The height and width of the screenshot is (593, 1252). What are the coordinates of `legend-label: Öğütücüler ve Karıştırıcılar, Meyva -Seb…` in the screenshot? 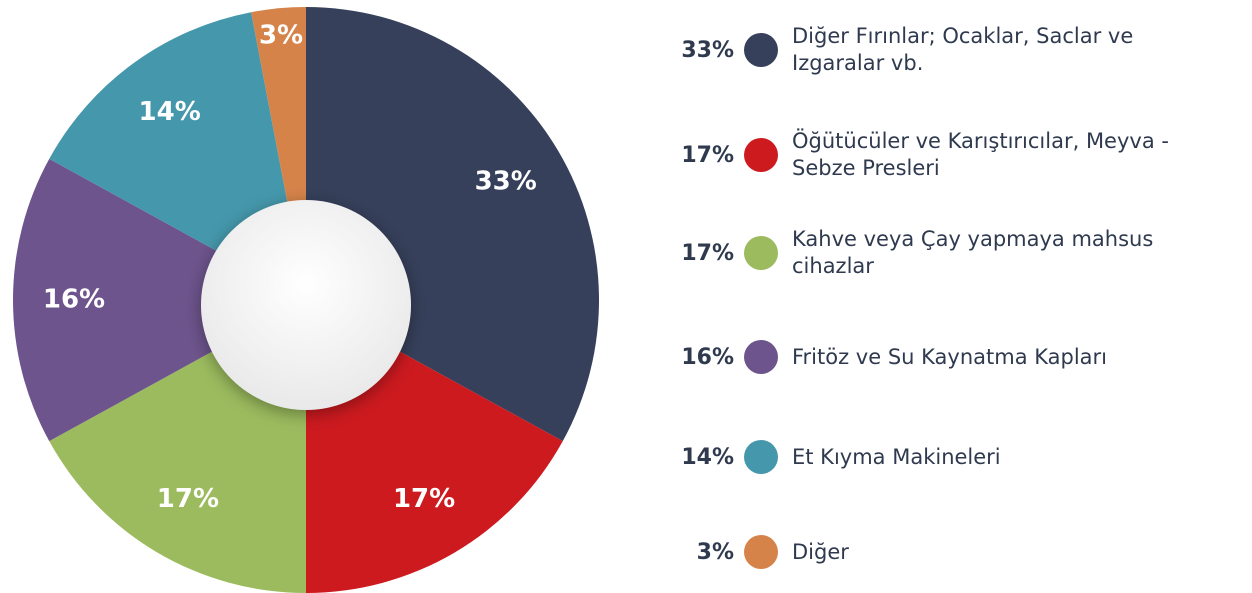 It's located at (980, 154).